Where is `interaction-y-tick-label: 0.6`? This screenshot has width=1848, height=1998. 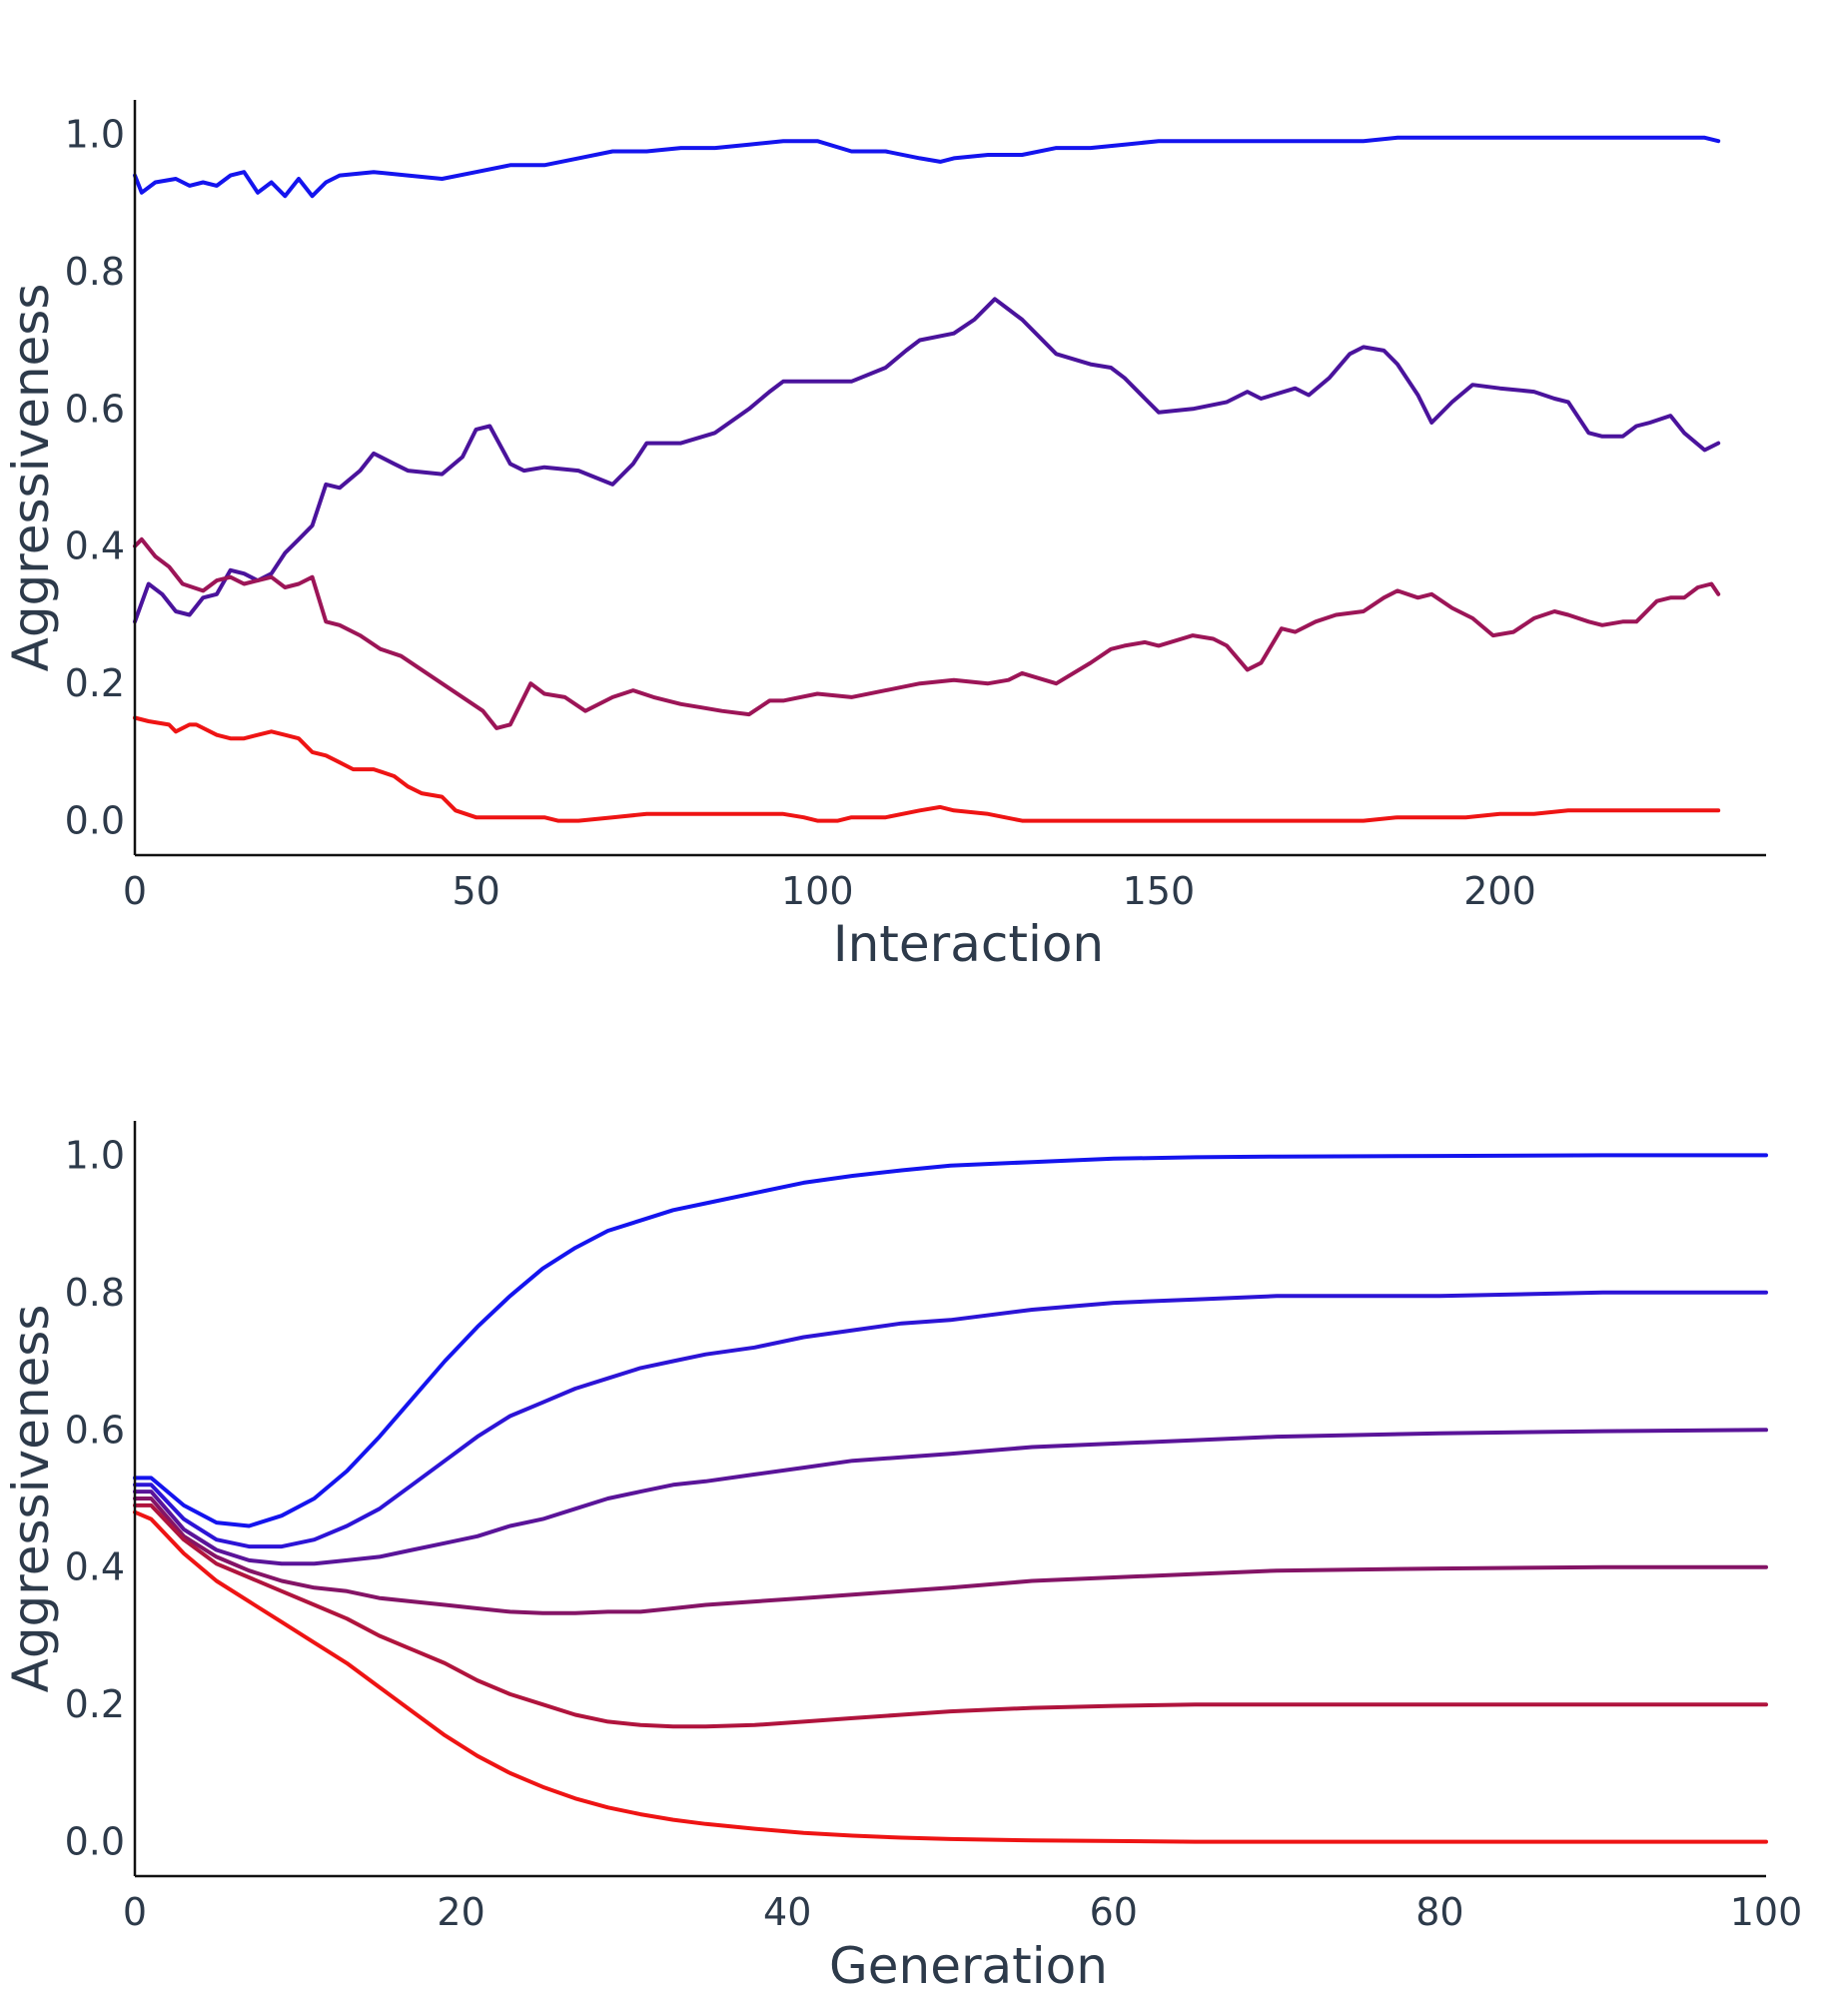 interaction-y-tick-label: 0.6 is located at coordinates (95, 409).